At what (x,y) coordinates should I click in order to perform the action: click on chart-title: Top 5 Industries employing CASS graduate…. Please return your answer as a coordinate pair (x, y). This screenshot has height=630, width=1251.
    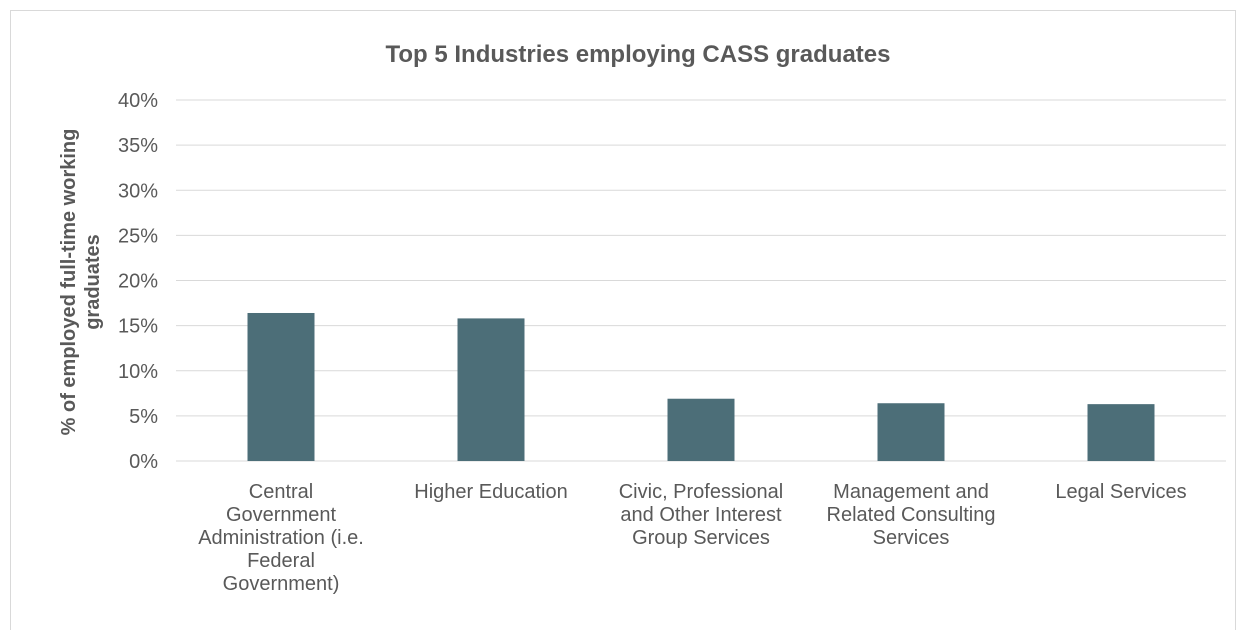
    Looking at the image, I should click on (638, 54).